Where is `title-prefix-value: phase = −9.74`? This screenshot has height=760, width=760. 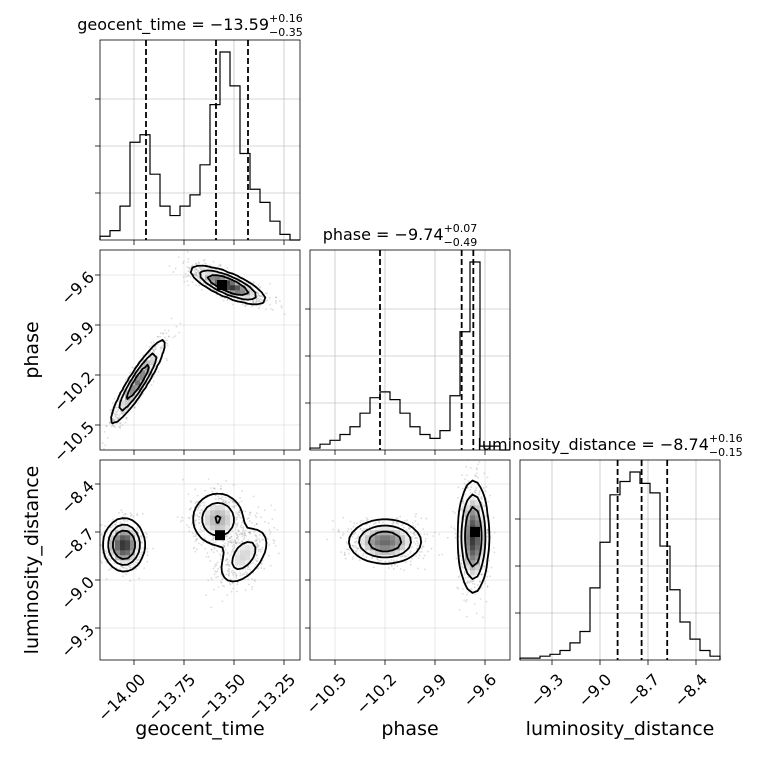
title-prefix-value: phase = −9.74 is located at coordinates (383, 234).